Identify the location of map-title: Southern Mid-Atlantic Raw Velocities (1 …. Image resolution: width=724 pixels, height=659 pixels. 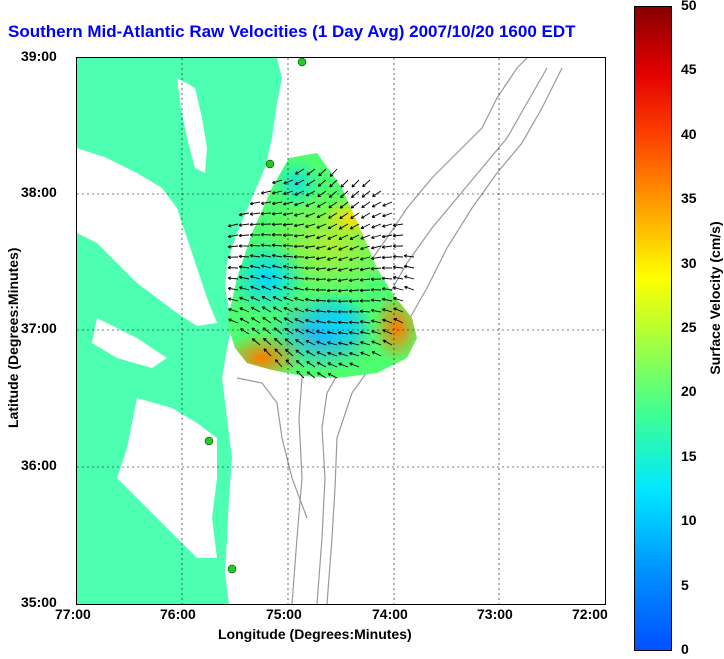
(292, 31).